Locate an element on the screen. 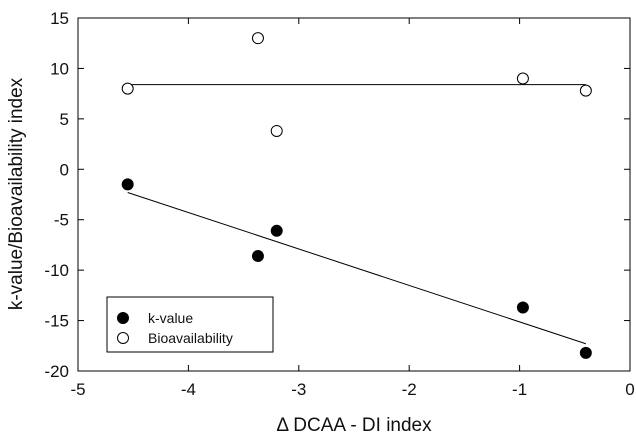  y-tick-label: 0 is located at coordinates (64, 169).